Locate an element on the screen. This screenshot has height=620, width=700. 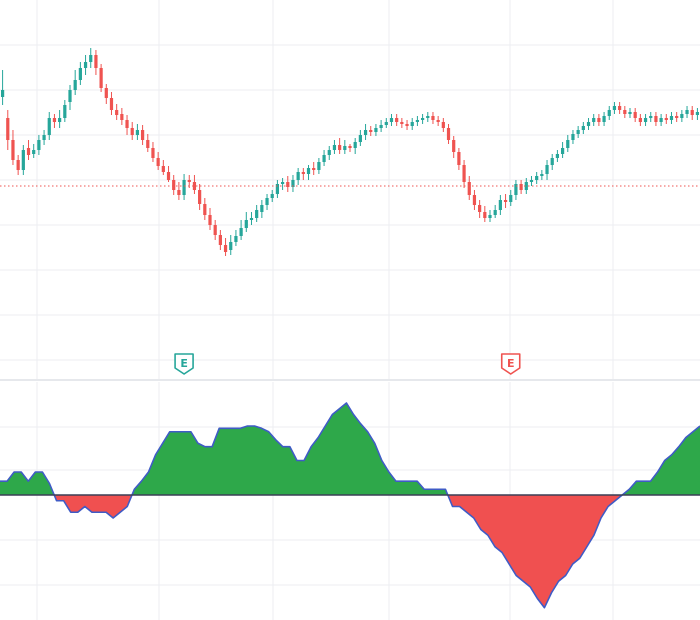
earnings-marker-1: E is located at coordinates (510, 364).